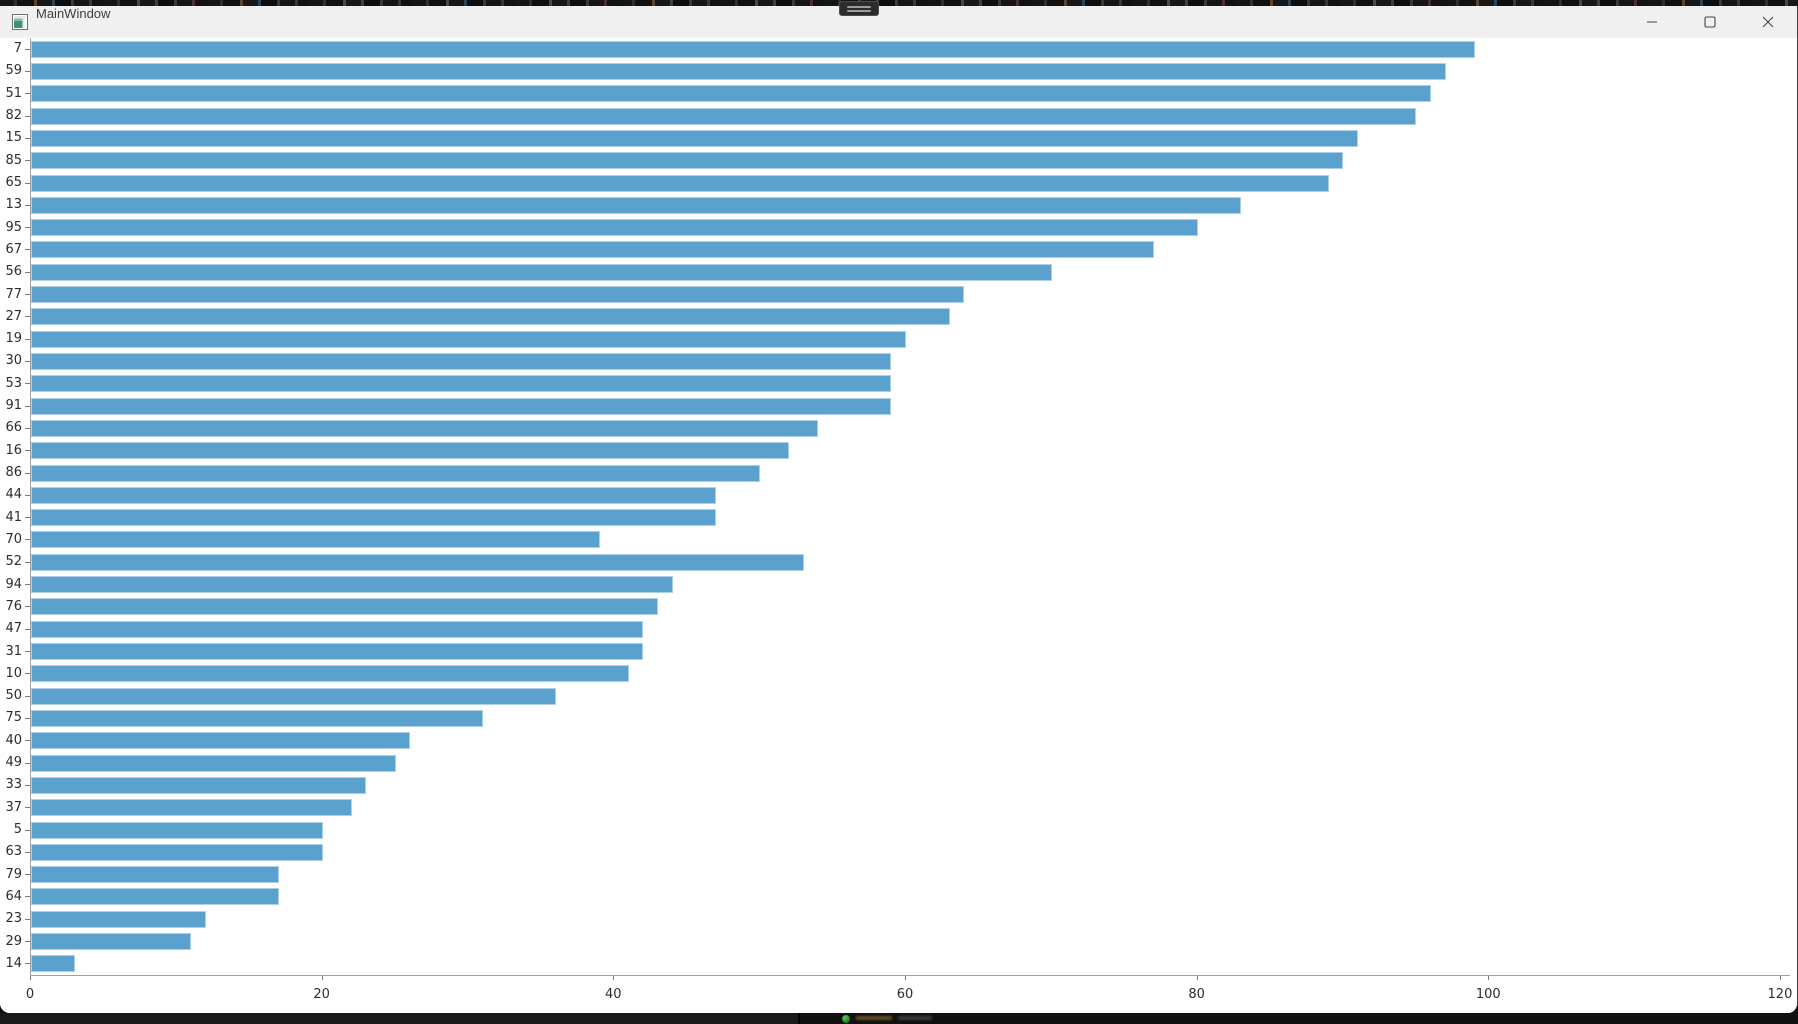 This screenshot has height=1024, width=1798. Describe the element at coordinates (1196, 994) in the screenshot. I see `x-tick-label: 80` at that location.